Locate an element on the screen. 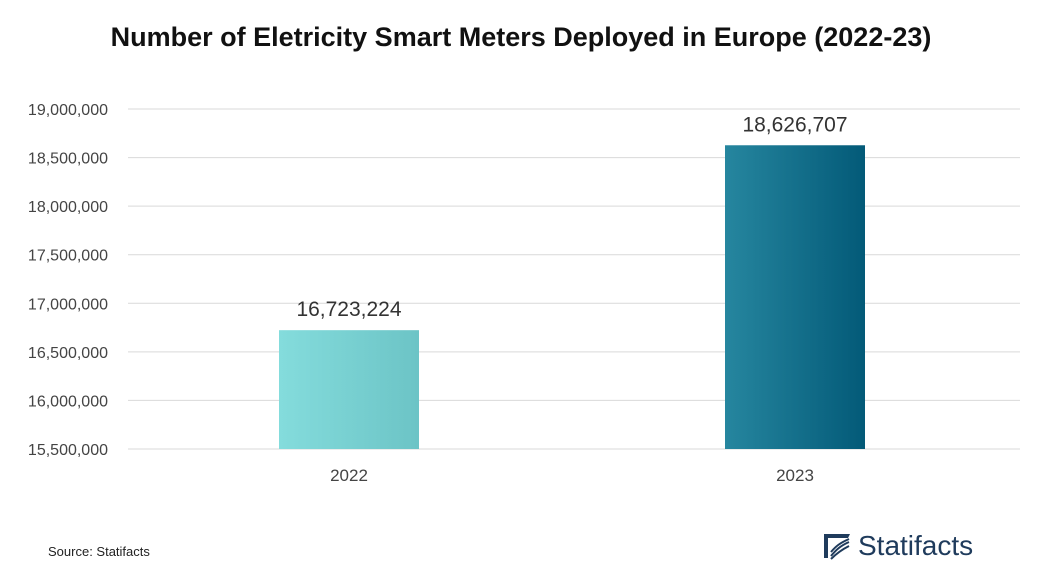 The width and height of the screenshot is (1042, 587). y-tick-label: 17,000,000 is located at coordinates (68, 304).